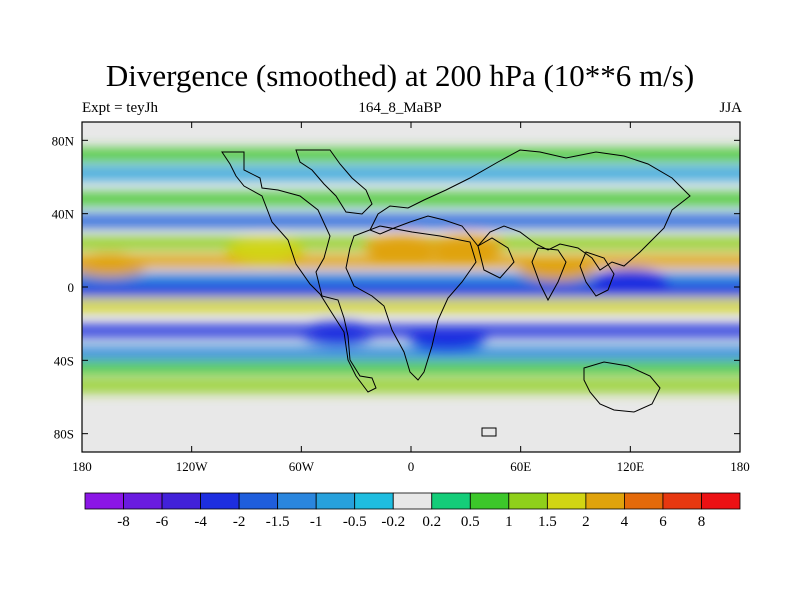 The height and width of the screenshot is (600, 800). What do you see at coordinates (63, 140) in the screenshot?
I see `y-tick-label: 80N` at bounding box center [63, 140].